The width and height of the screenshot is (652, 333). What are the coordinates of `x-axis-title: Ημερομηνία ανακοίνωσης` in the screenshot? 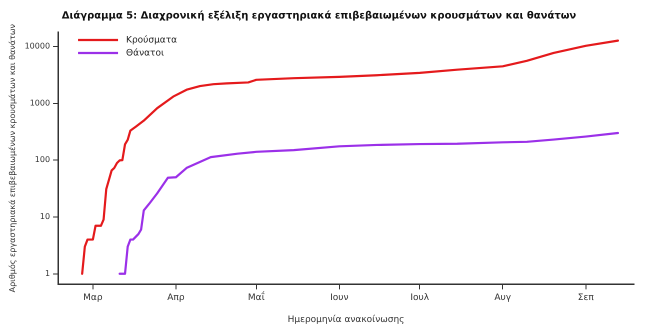 It's located at (346, 319).